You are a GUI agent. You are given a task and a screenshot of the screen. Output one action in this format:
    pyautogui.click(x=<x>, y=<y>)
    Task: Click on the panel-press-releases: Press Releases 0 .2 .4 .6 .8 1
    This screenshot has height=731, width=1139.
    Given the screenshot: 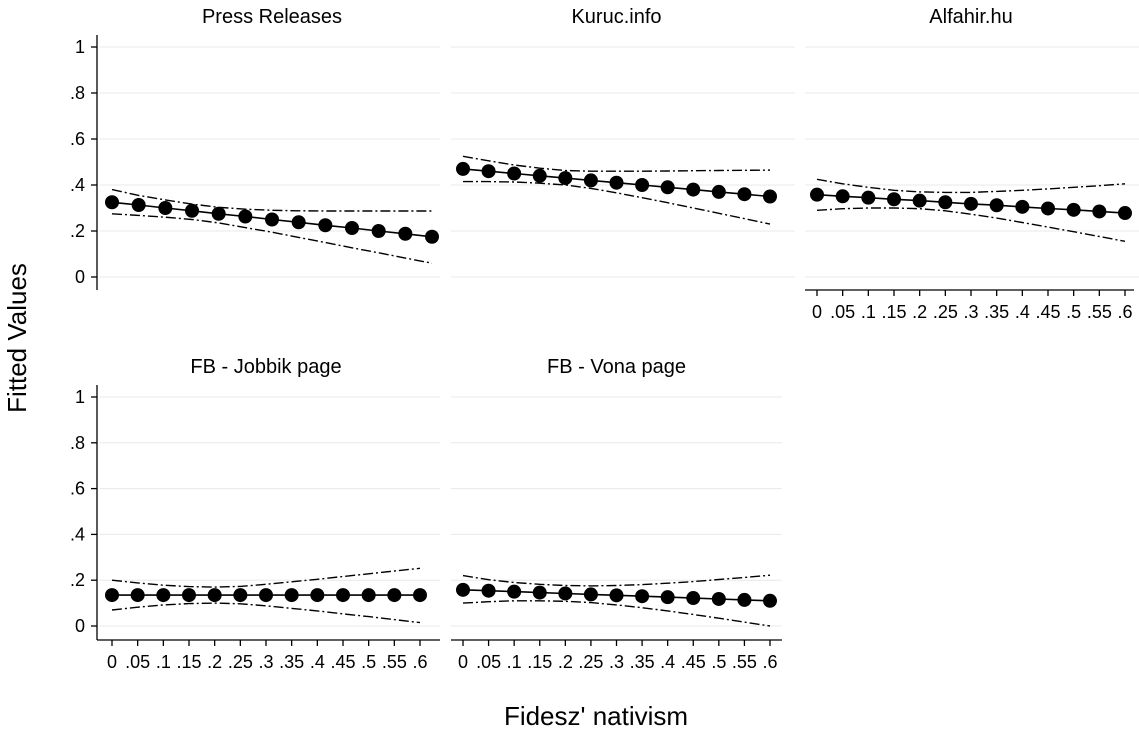 What is the action you would take?
    pyautogui.click(x=255, y=148)
    